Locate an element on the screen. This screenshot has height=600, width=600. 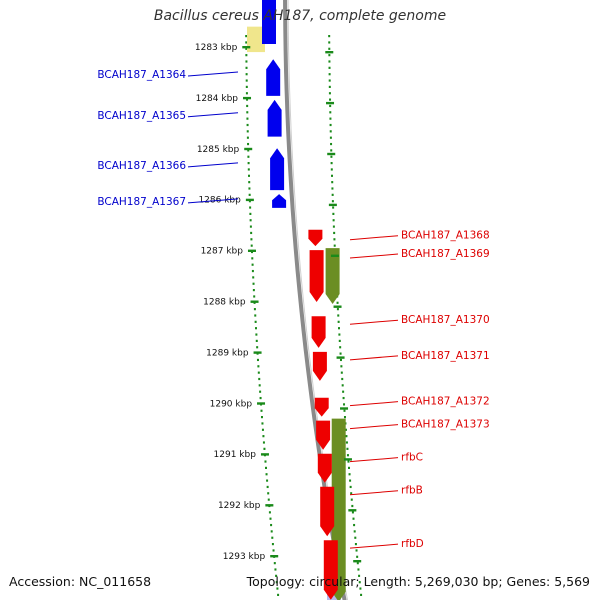
accession-text: Accession: NC_011658 is located at coordinates (80, 581).